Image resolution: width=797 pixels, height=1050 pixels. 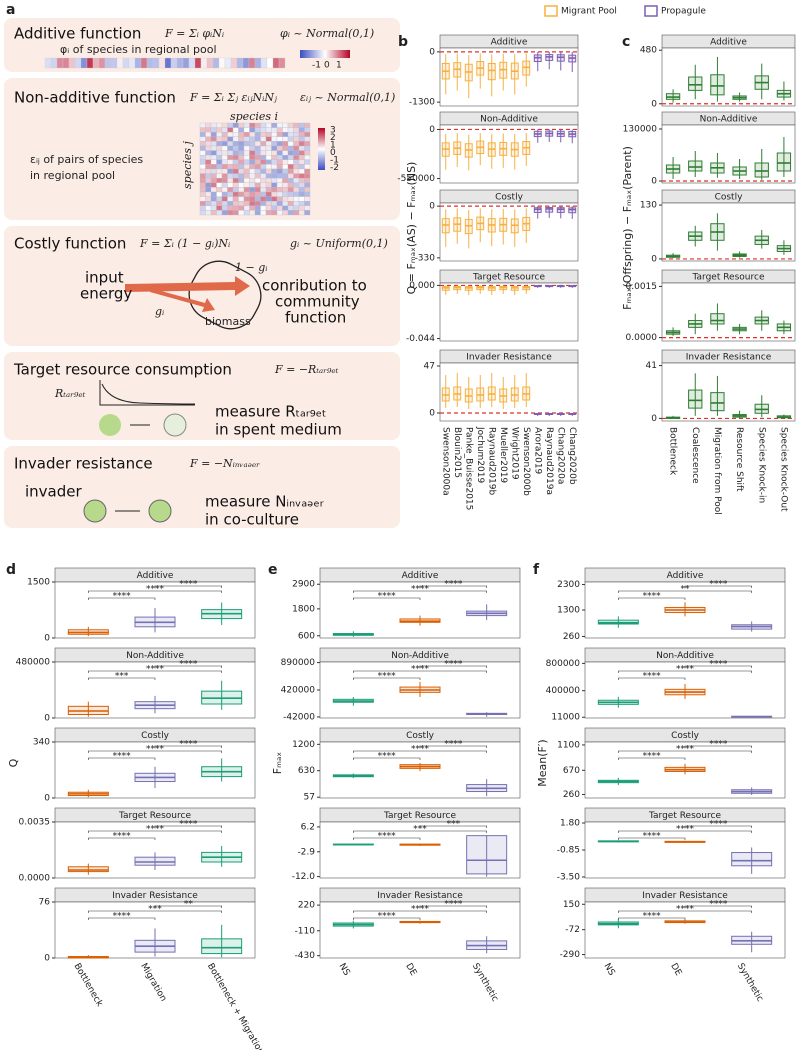 I want to click on title: Costly function, so click(x=70, y=244).